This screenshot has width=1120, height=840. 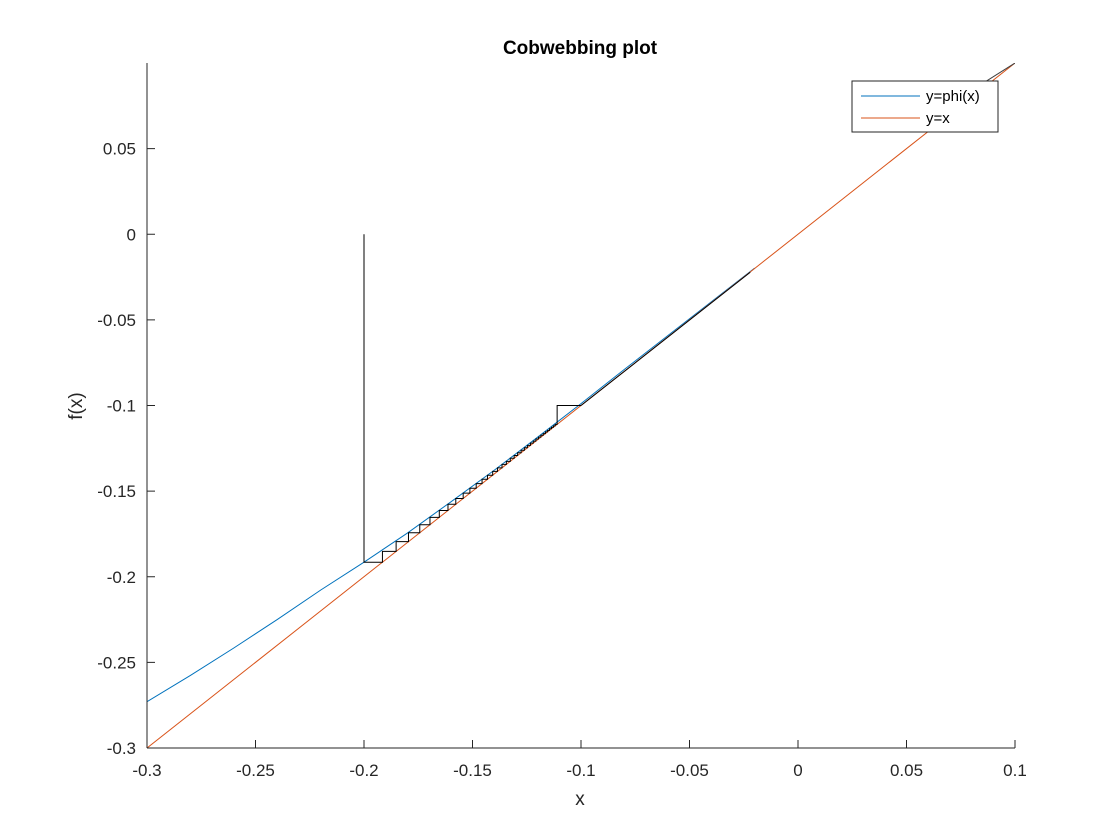 I want to click on x-tick-label: 0.05, so click(x=906, y=770).